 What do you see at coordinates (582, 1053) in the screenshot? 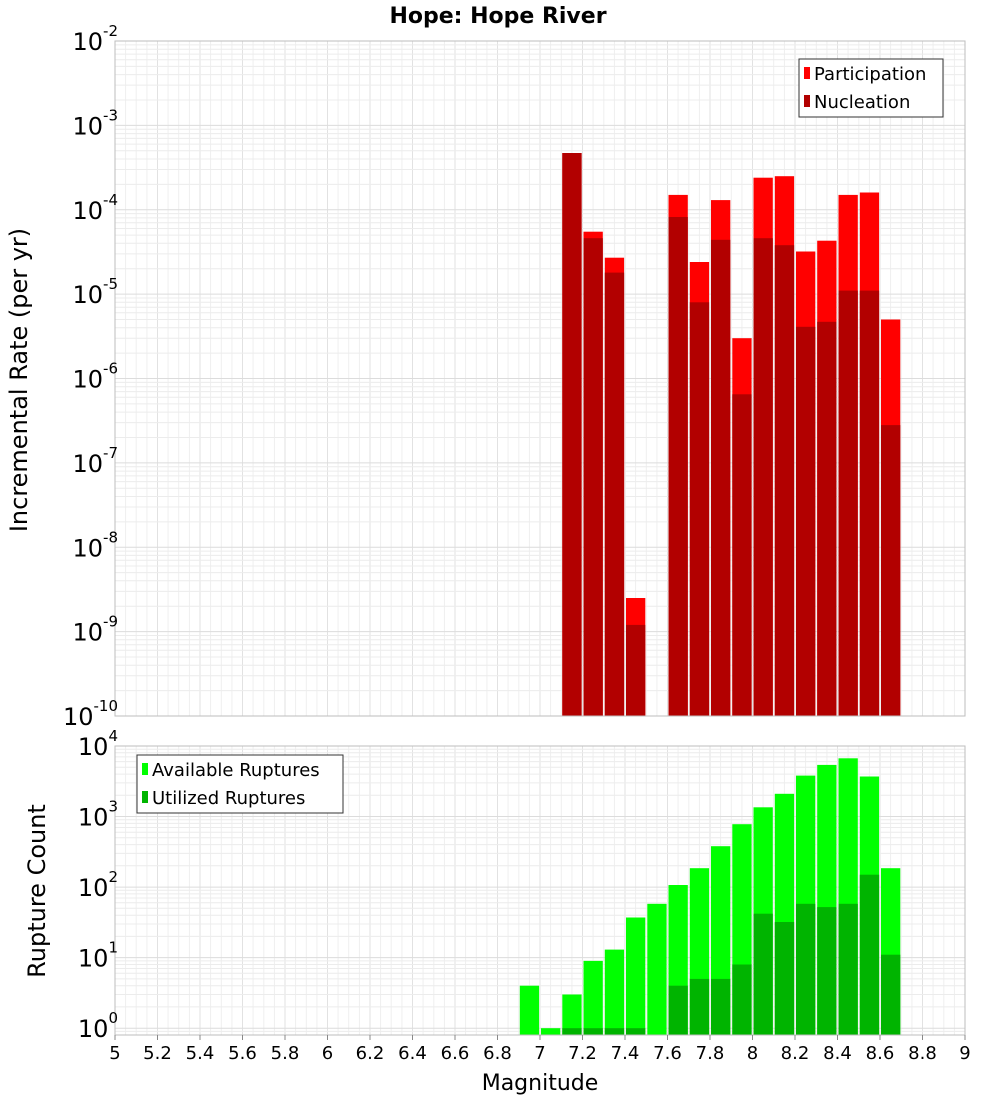
I see `x-tick-label: 7.2` at bounding box center [582, 1053].